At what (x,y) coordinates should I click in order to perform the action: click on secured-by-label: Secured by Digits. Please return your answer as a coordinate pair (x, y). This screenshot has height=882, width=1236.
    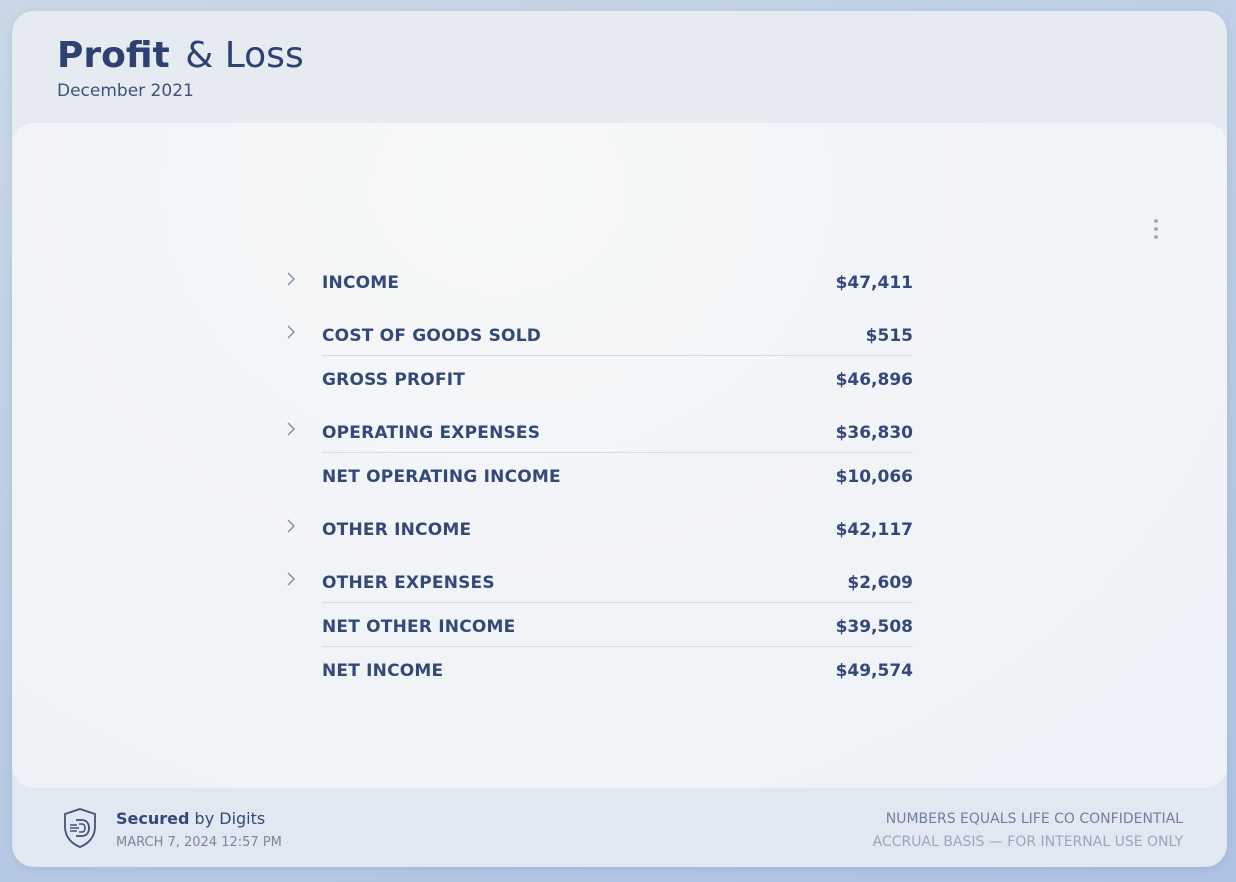
    Looking at the image, I should click on (190, 818).